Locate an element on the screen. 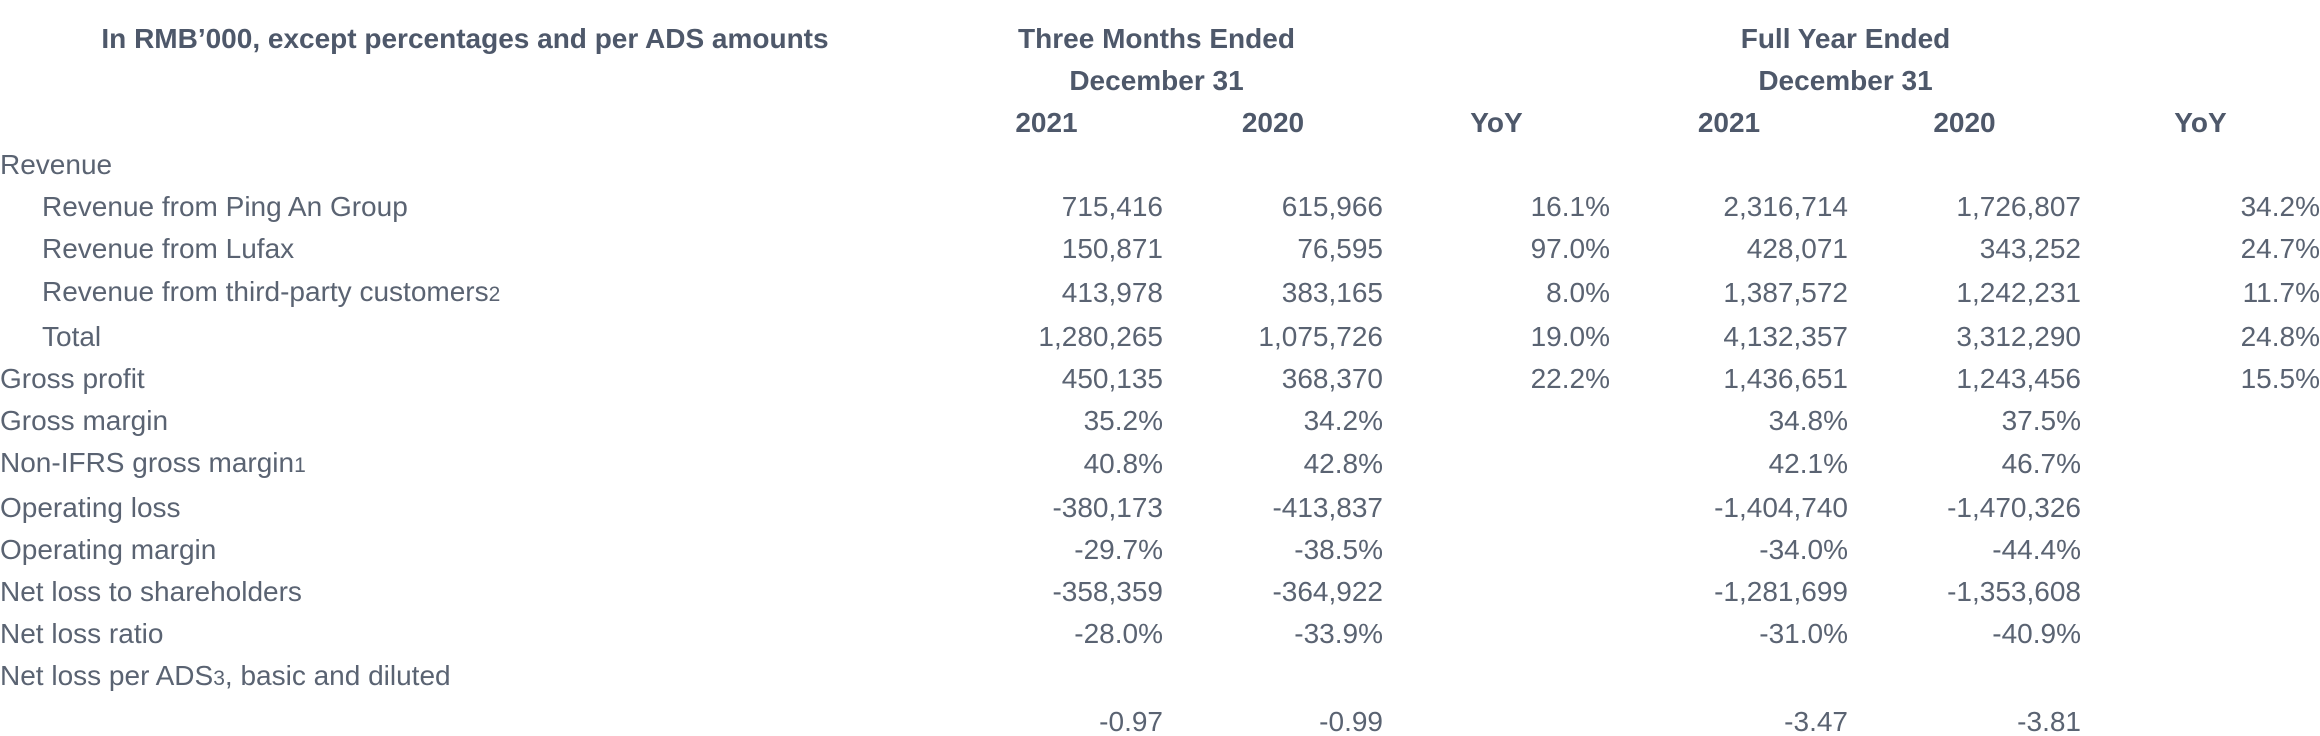  value-cell-fy_yoy: 24.8% is located at coordinates (2280, 336).